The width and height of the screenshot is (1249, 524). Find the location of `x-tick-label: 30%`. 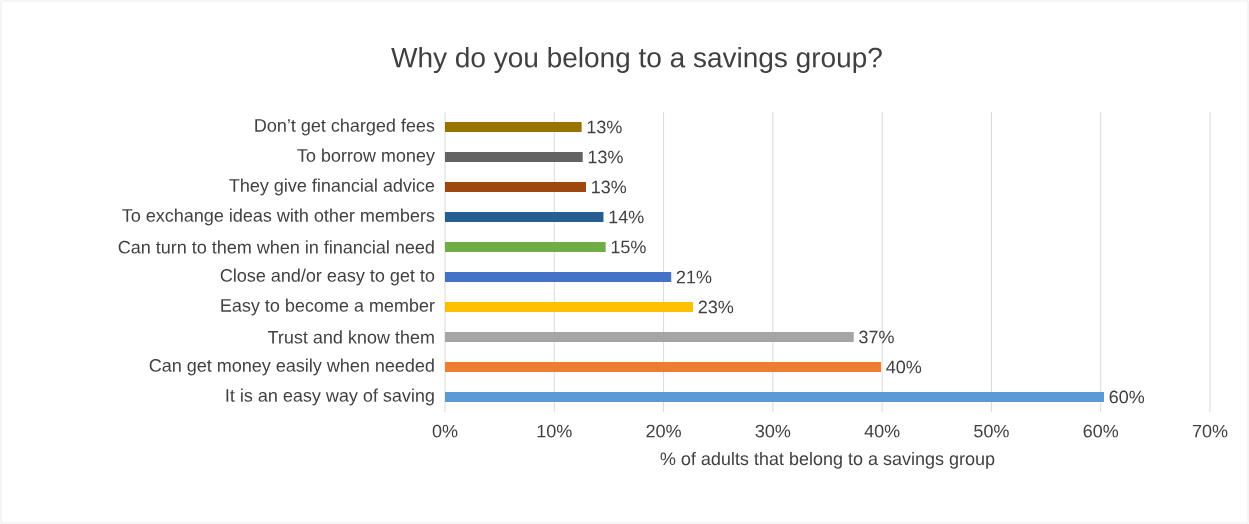

x-tick-label: 30% is located at coordinates (773, 431).